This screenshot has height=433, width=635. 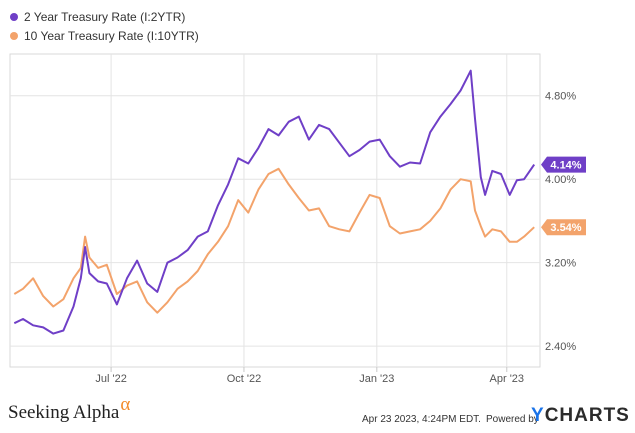 What do you see at coordinates (14, 36) in the screenshot?
I see `legend-marker-10yr` at bounding box center [14, 36].